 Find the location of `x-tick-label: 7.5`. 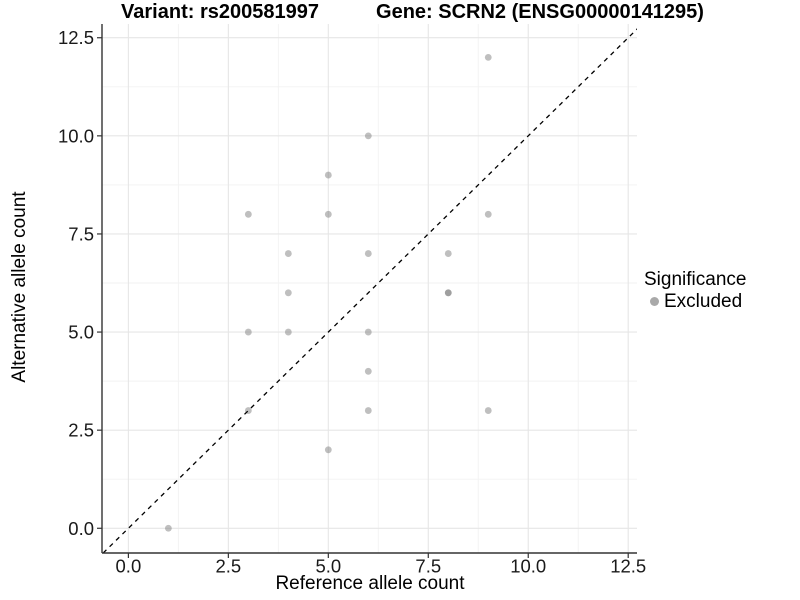

x-tick-label: 7.5 is located at coordinates (428, 566).